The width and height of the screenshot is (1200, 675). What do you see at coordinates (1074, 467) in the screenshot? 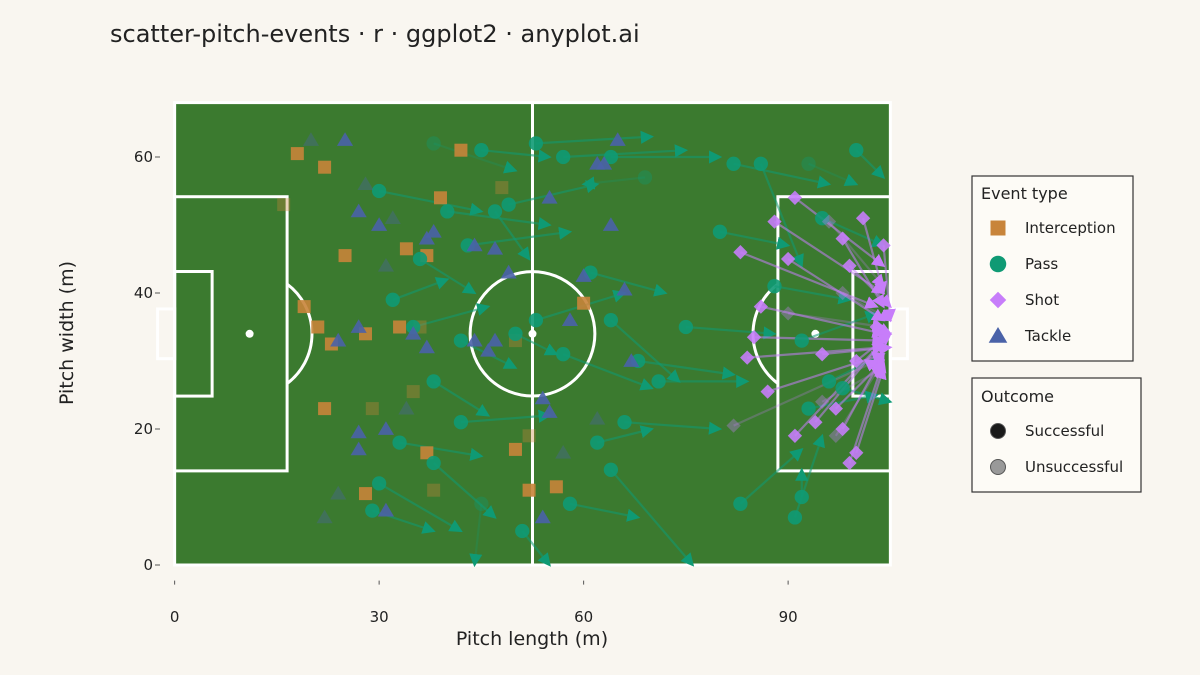
I see `legend-label: Unsuccessful` at bounding box center [1074, 467].